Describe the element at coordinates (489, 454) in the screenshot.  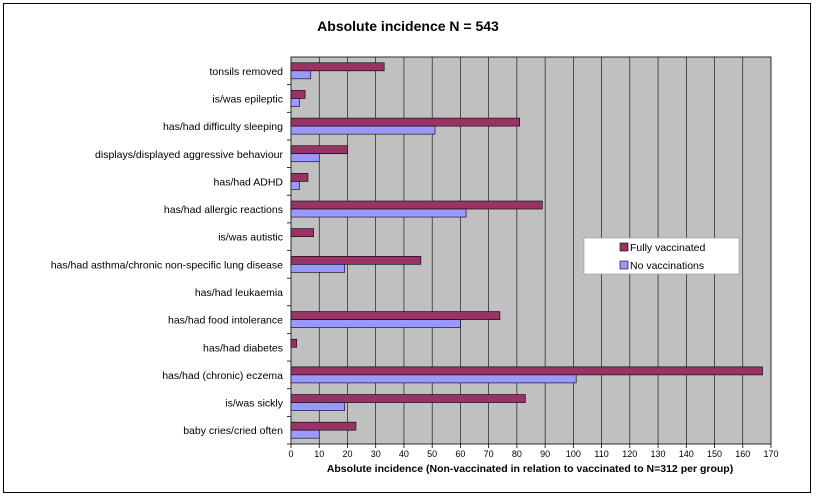
I see `x-tick-label: 70` at that location.